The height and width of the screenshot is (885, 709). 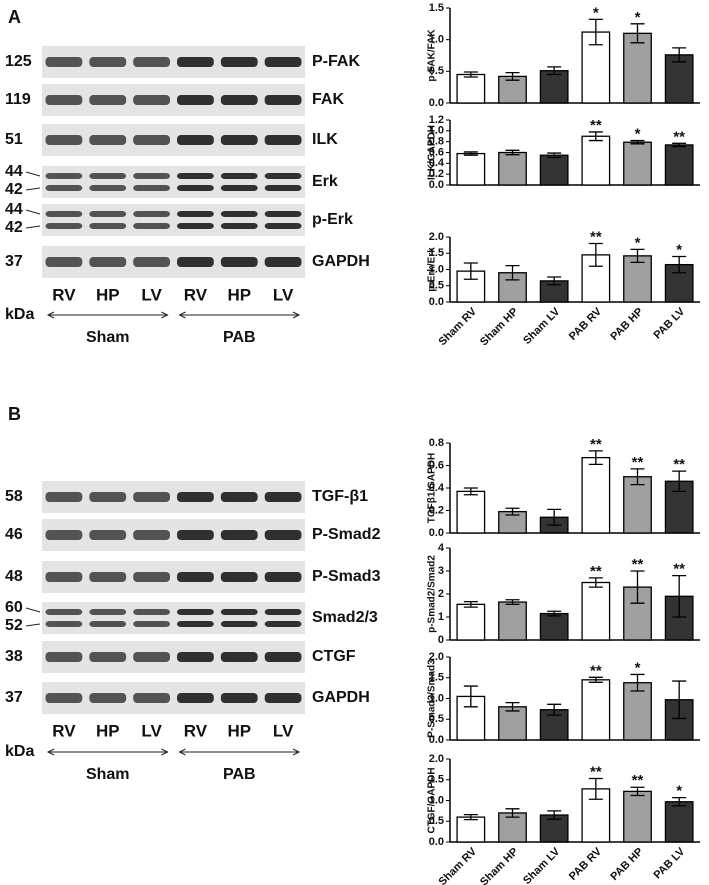 I want to click on y-tick-label: 4, so click(x=441, y=548).